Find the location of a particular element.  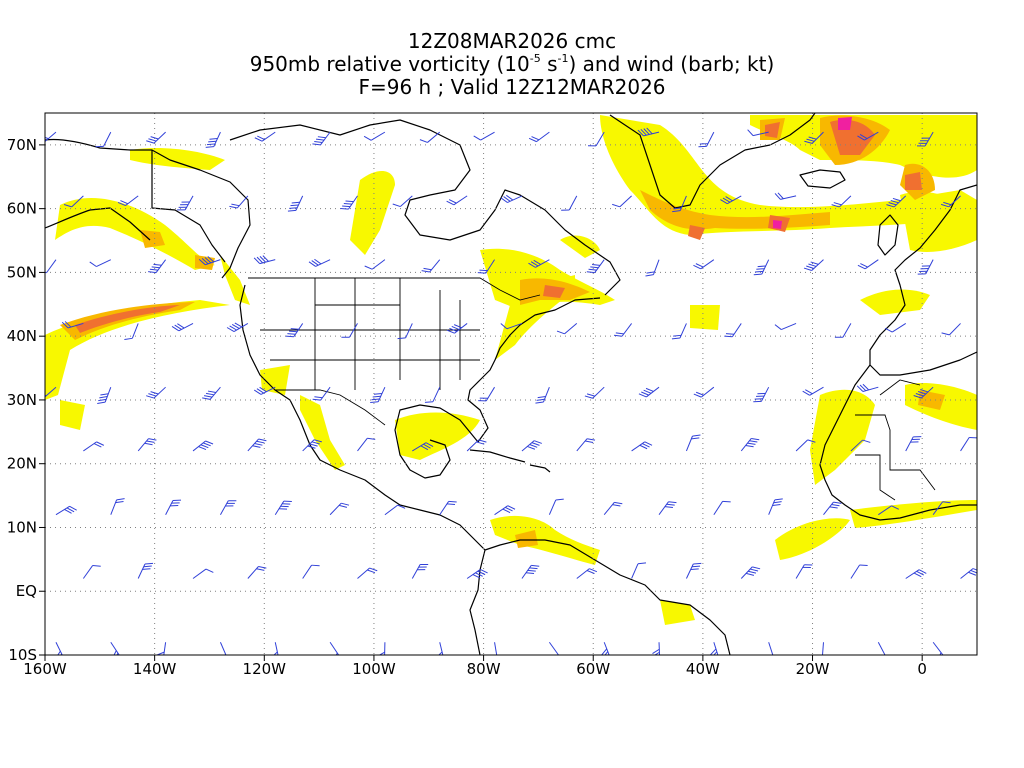

lon-tick-label: 20W is located at coordinates (813, 669).